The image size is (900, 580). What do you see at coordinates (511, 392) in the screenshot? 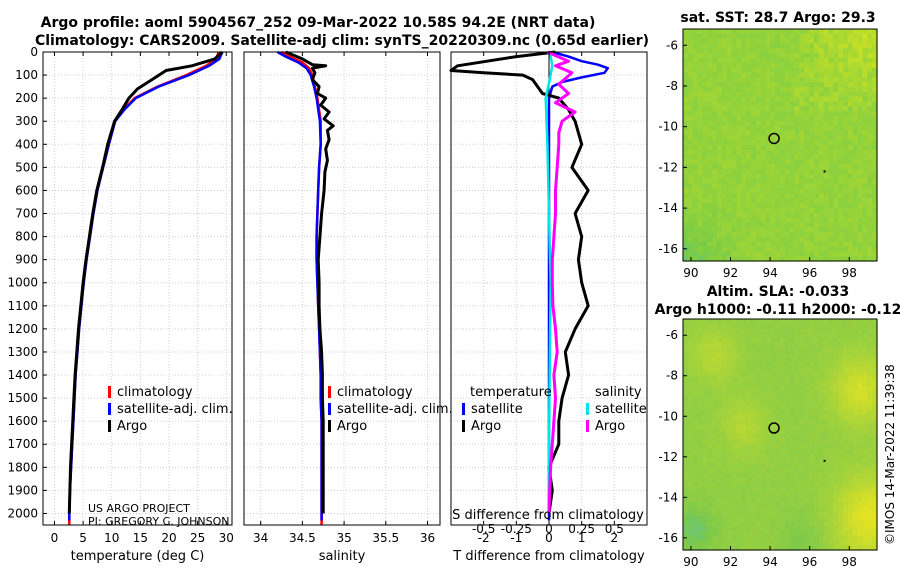
I see `legend-title-temperature: temperature` at bounding box center [511, 392].